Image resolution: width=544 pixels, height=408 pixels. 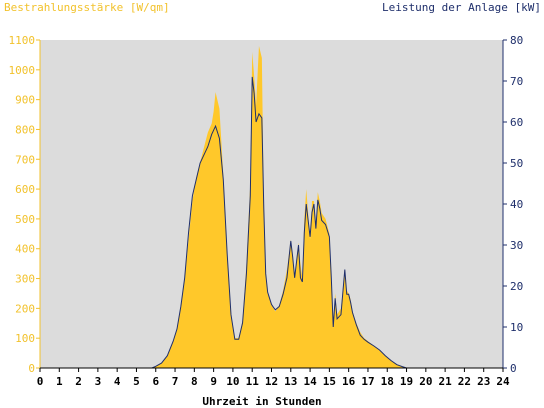 What do you see at coordinates (516, 122) in the screenshot?
I see `y-right-tick-label: 60` at bounding box center [516, 122].